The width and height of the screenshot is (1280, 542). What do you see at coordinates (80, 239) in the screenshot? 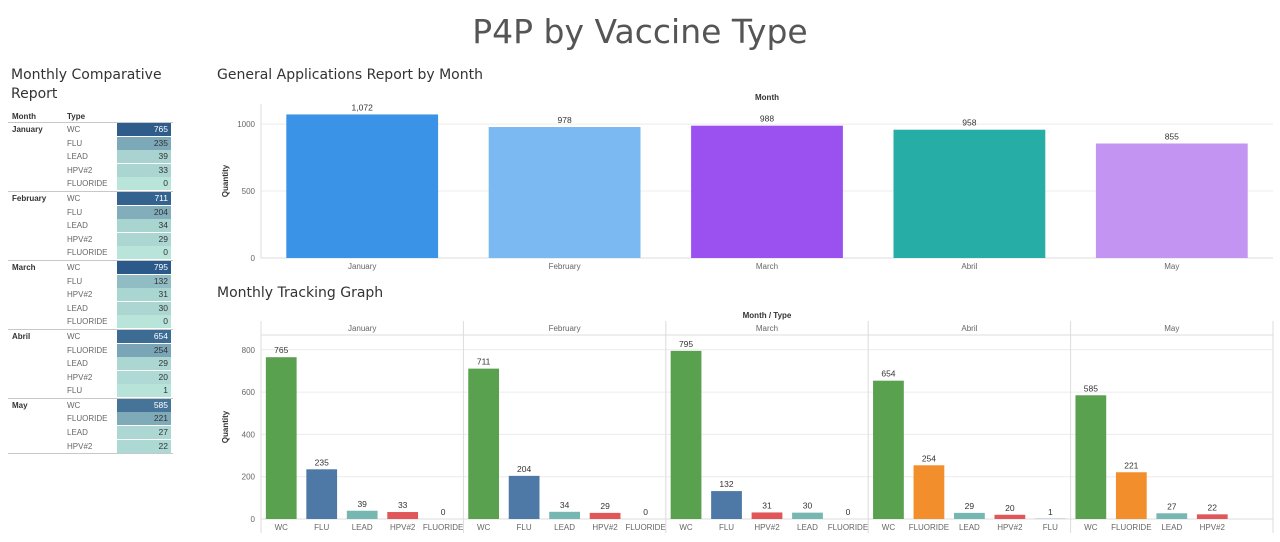
I see `type-cell: HPV#2` at bounding box center [80, 239].